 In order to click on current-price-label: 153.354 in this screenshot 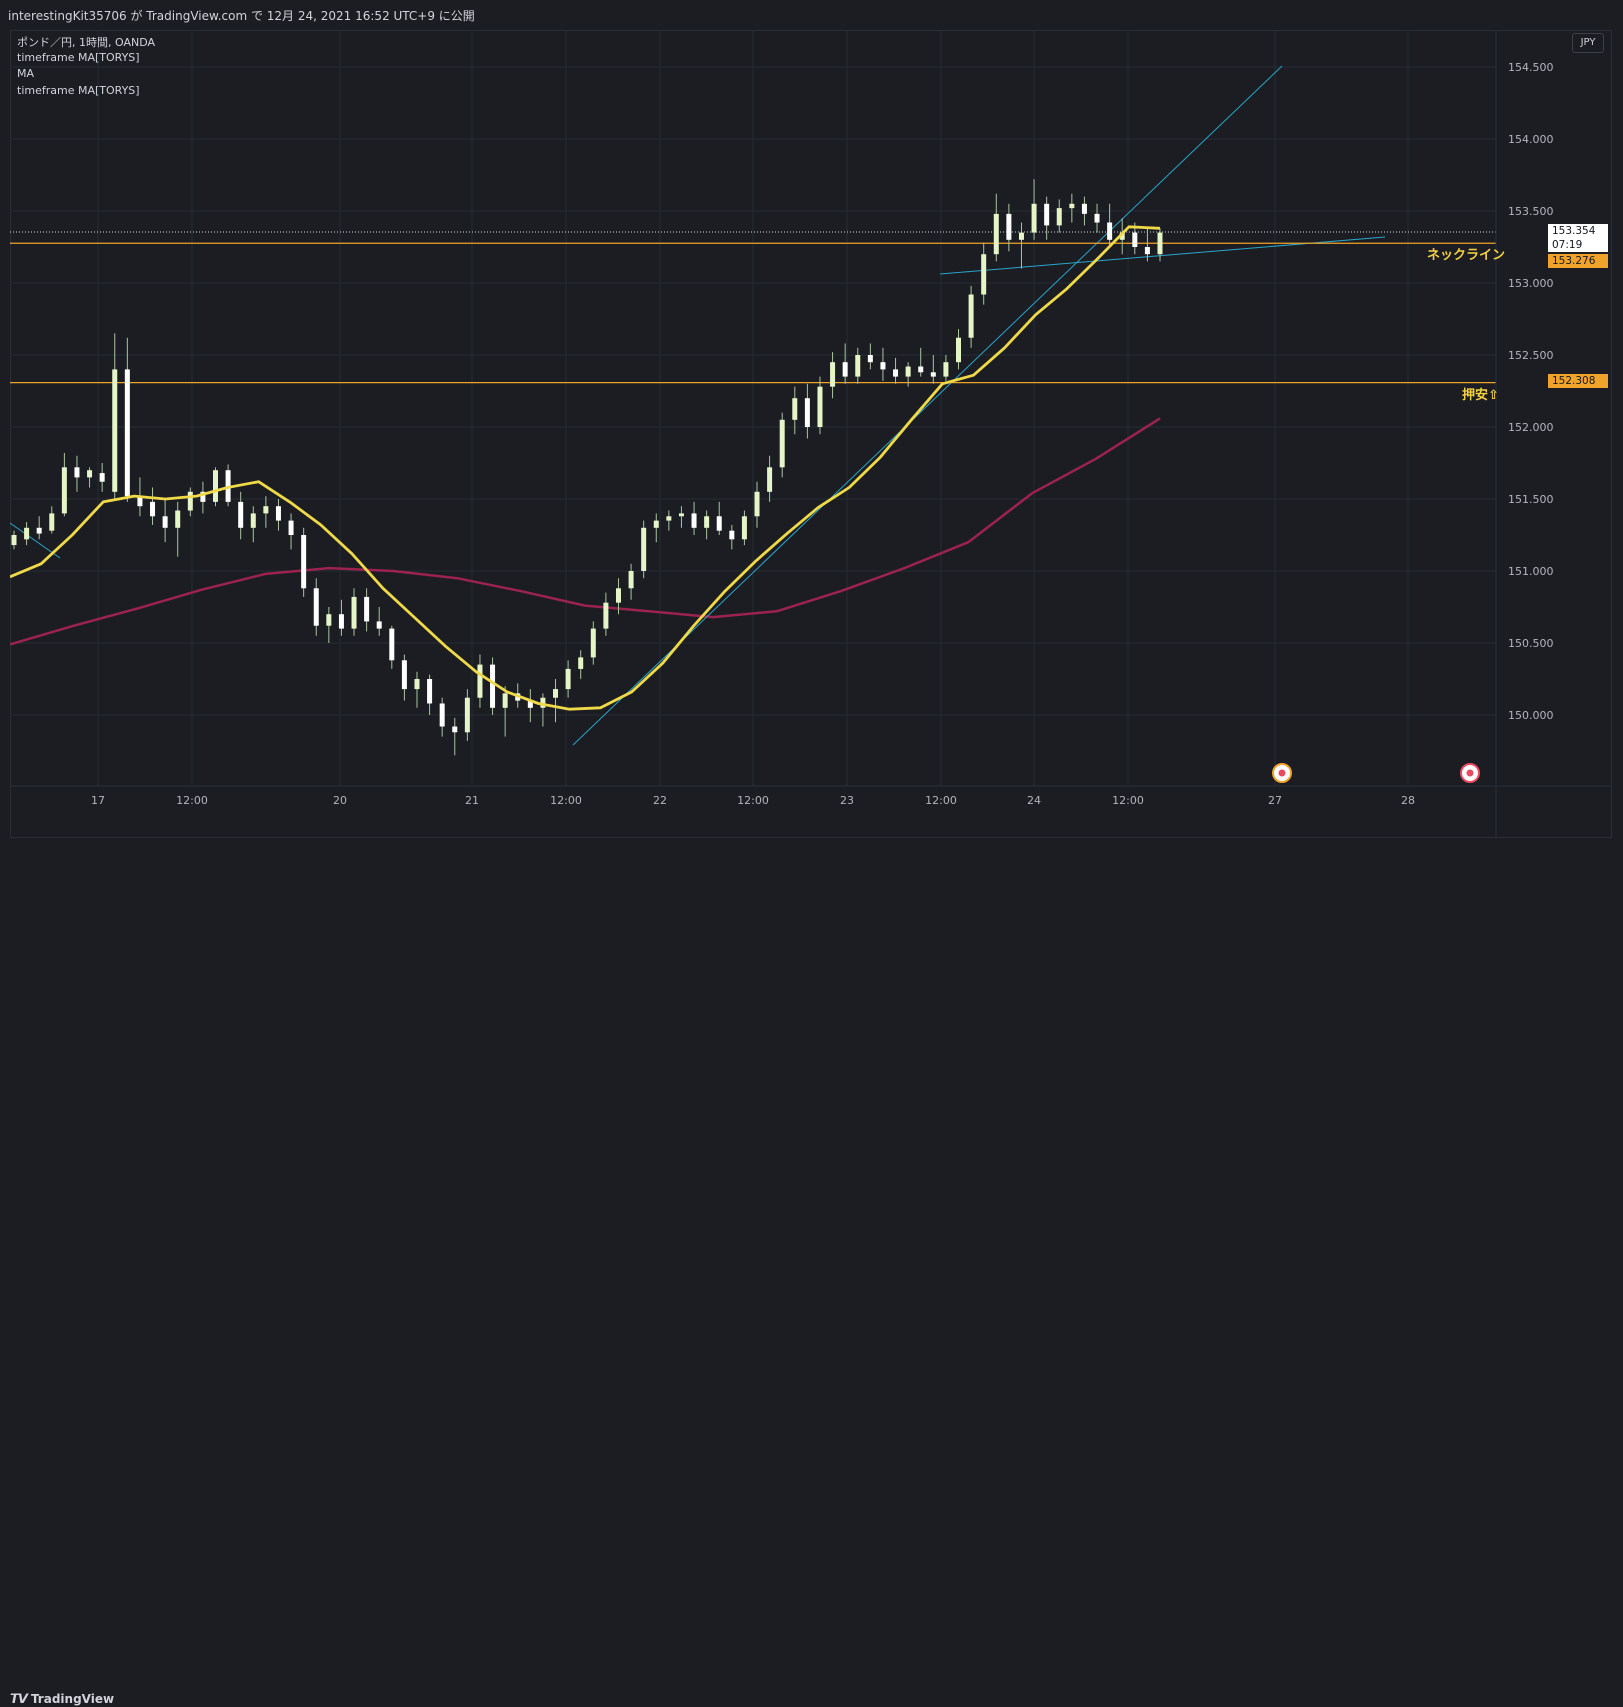, I will do `click(1578, 231)`.